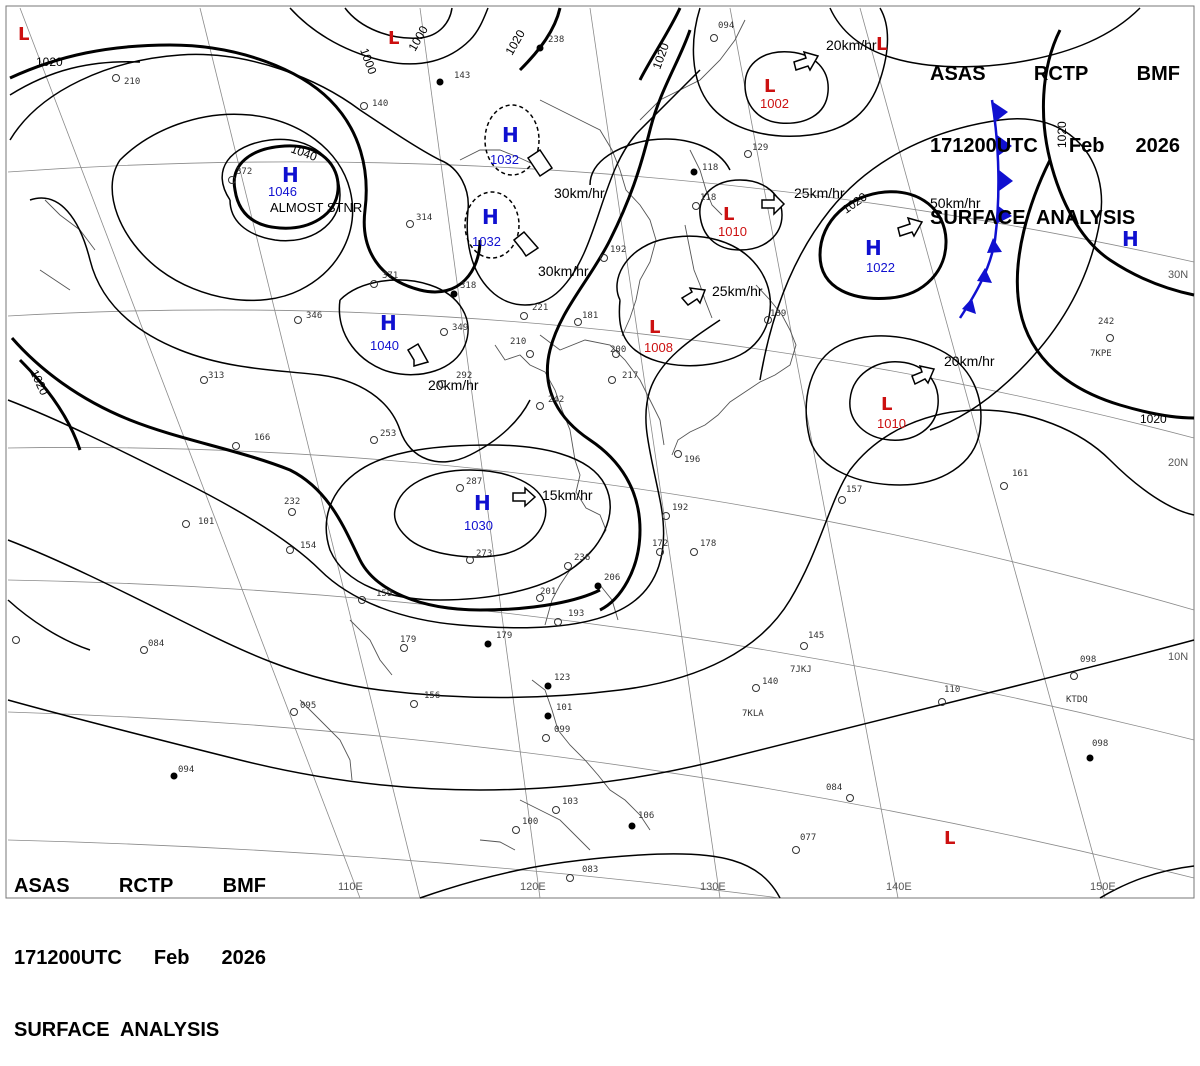 The image size is (1200, 1066). Describe the element at coordinates (463, 289) in the screenshot. I see `station-plot: 318` at that location.